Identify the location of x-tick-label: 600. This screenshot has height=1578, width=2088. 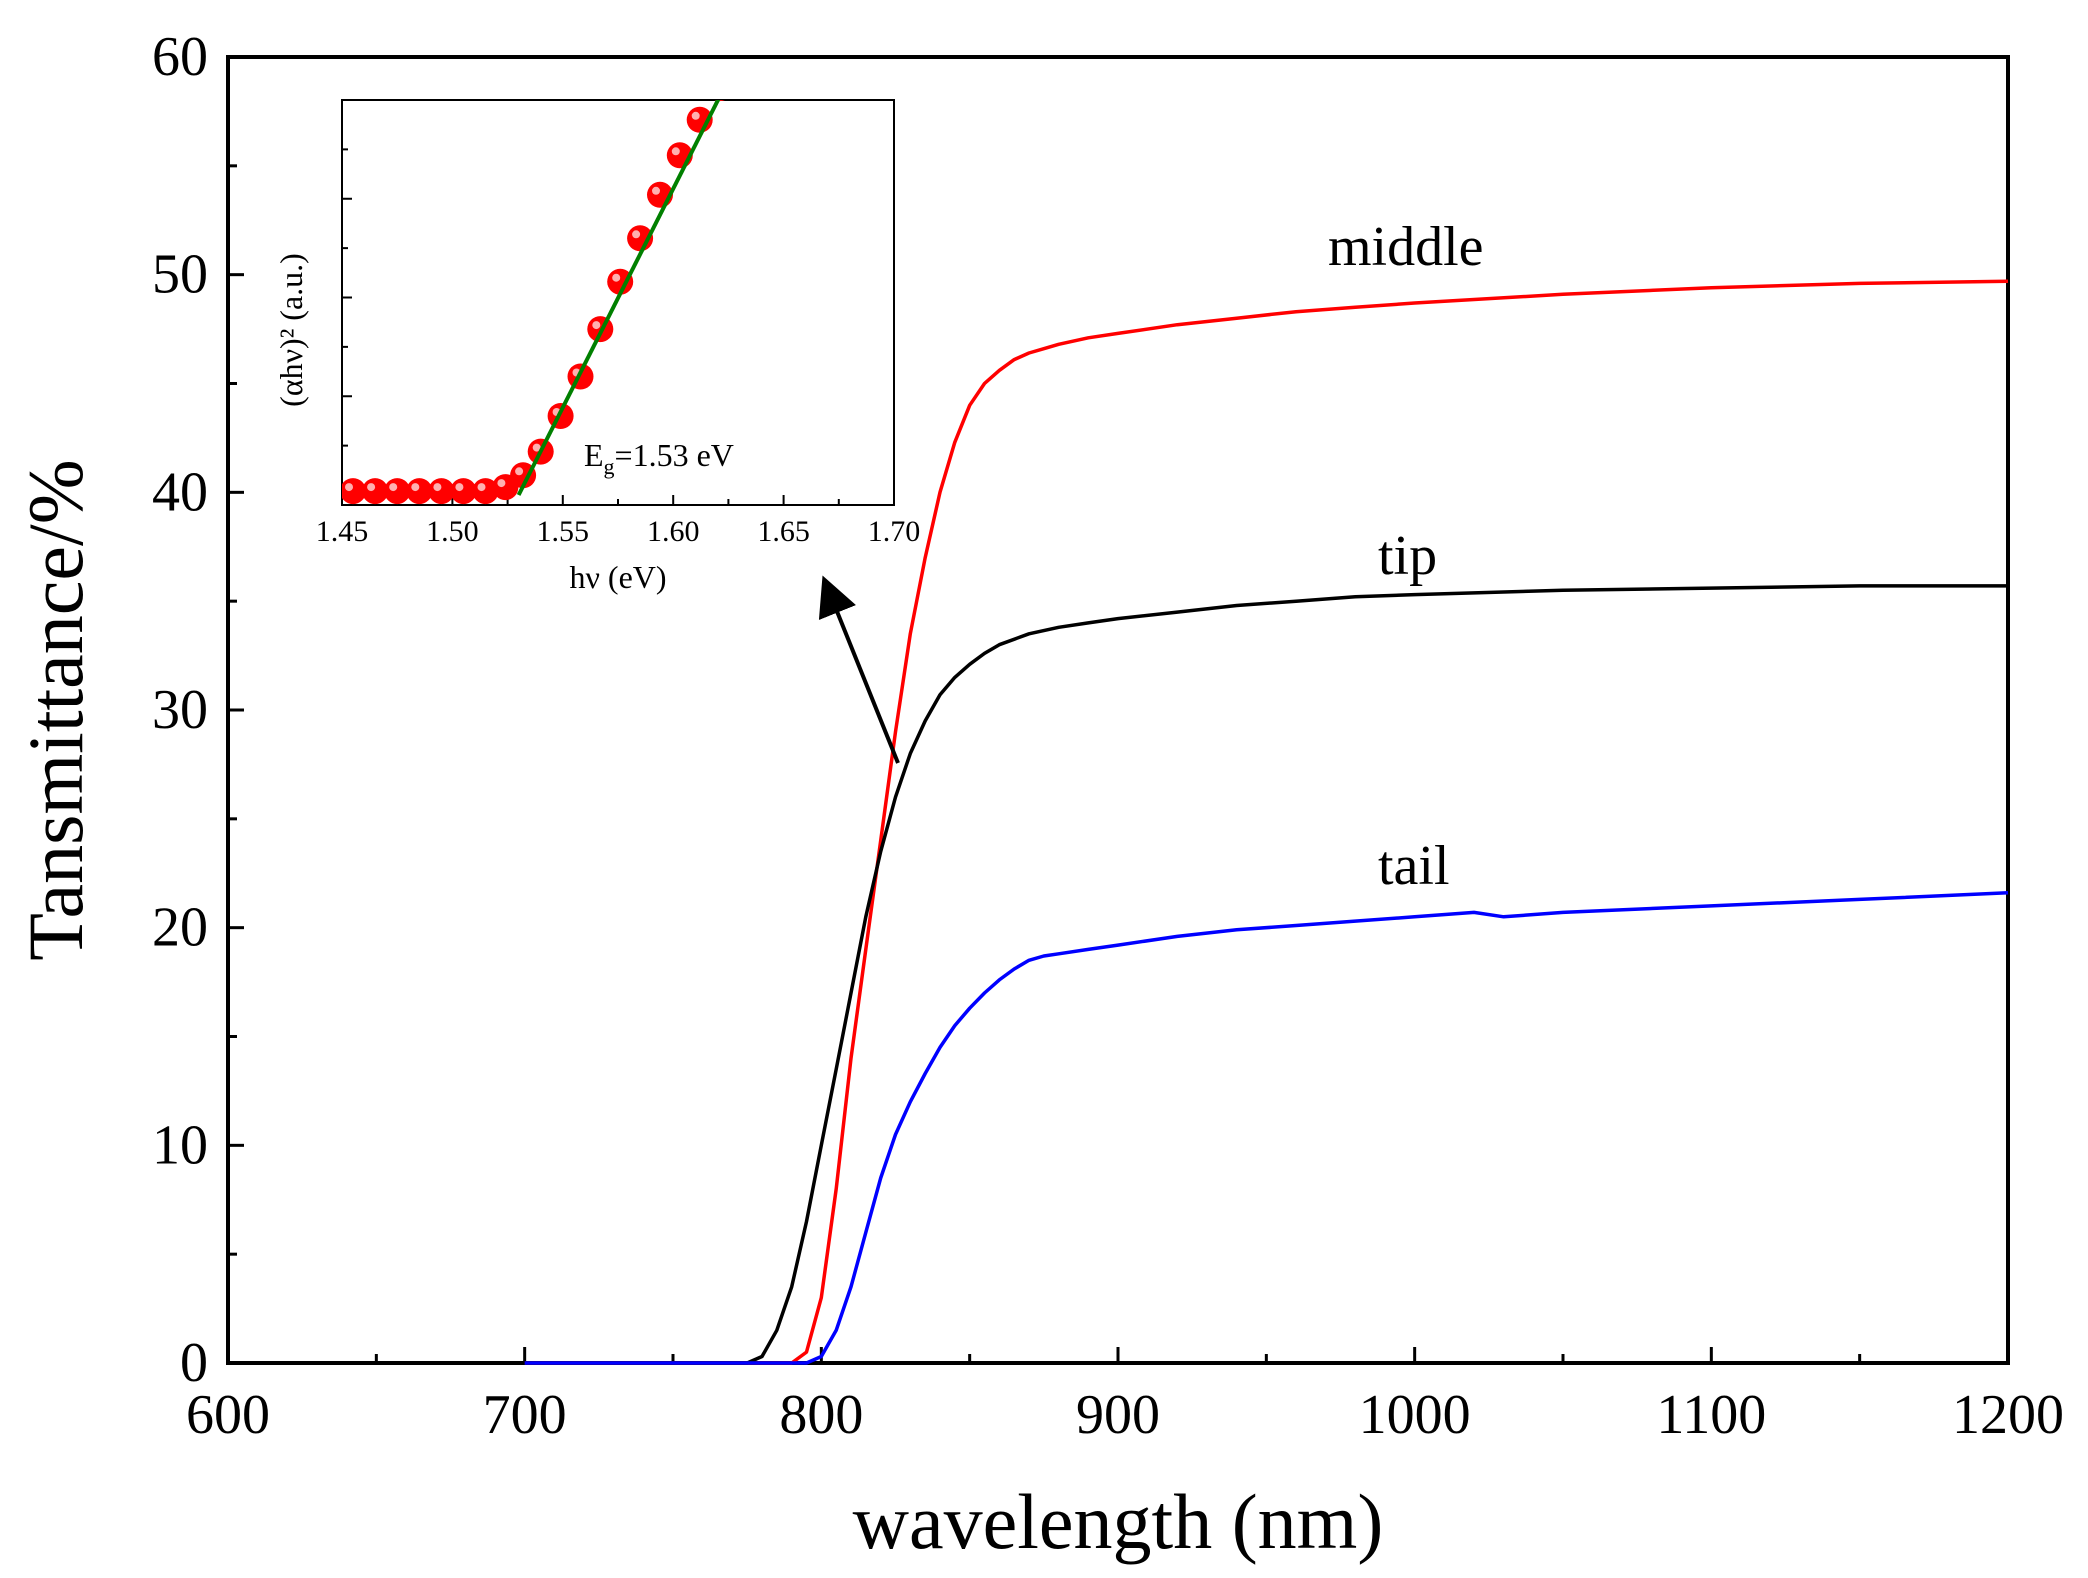
(228, 1415).